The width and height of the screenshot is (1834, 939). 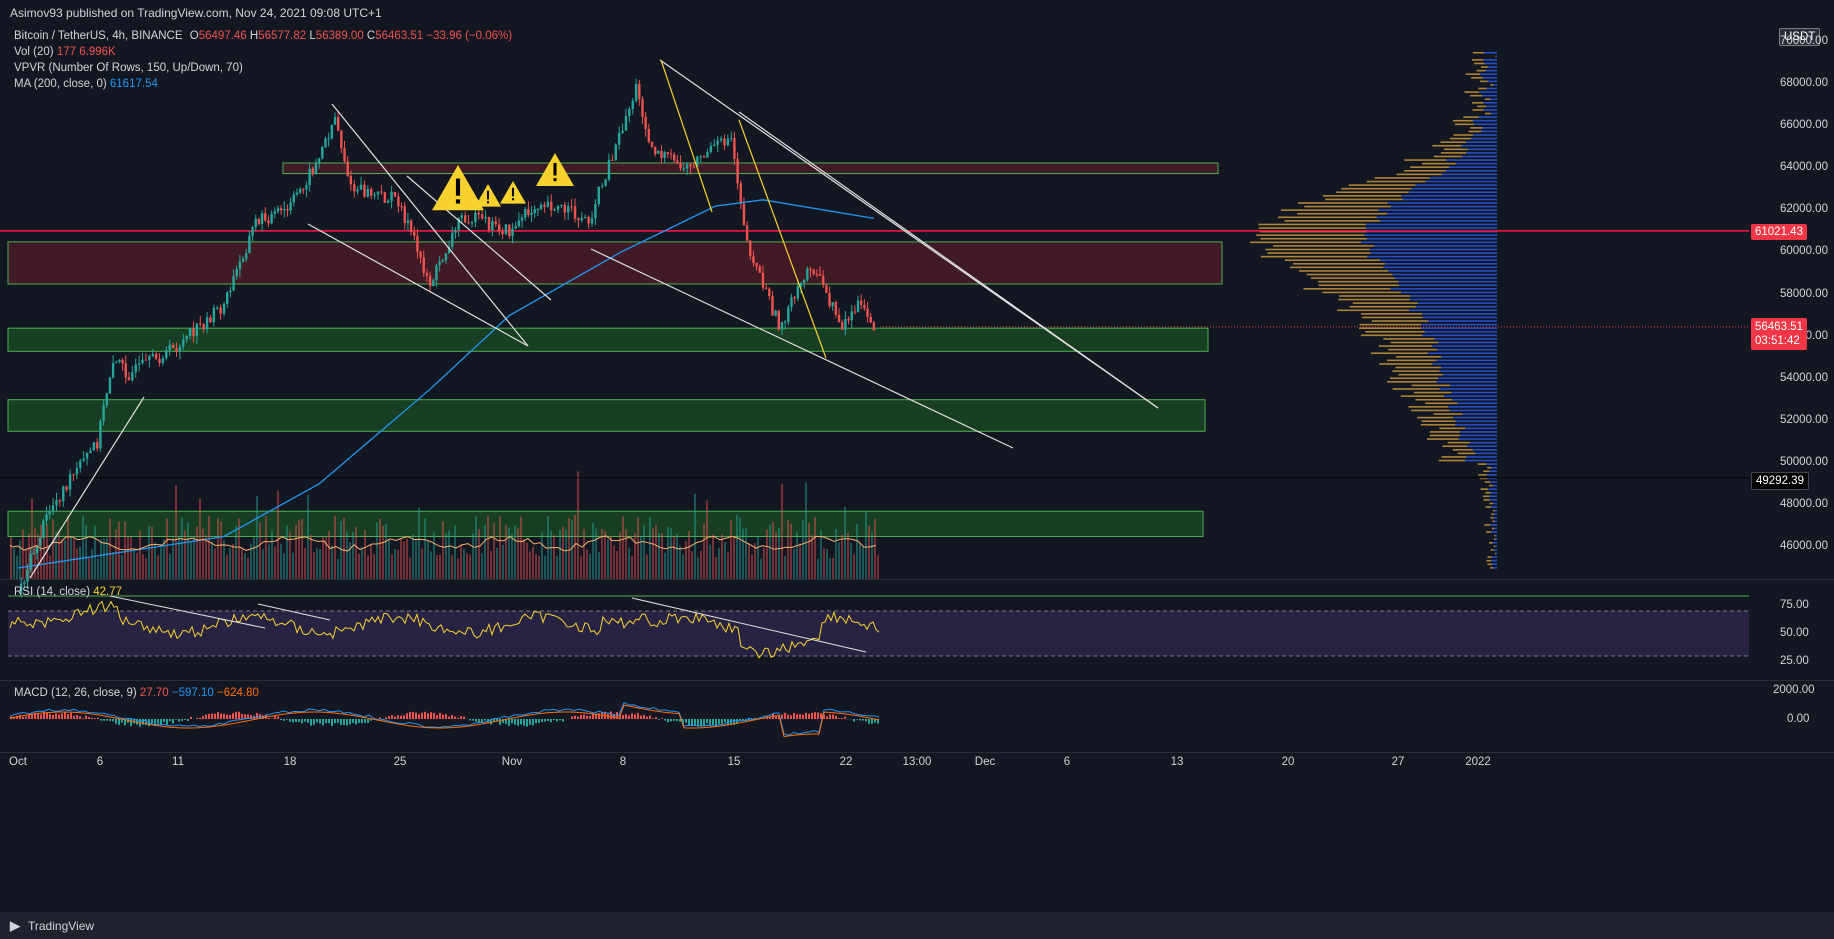 What do you see at coordinates (128, 68) in the screenshot?
I see `vpvr-legend: VPVR (Number Of Rows, 150, Up/Down, 70)` at bounding box center [128, 68].